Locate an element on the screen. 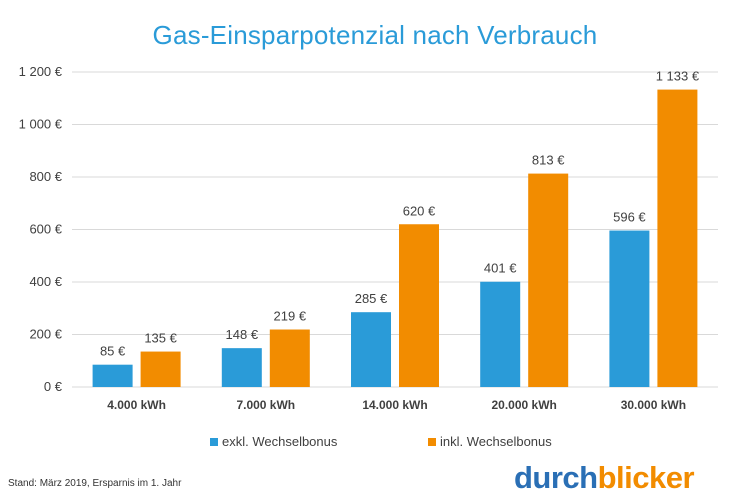  footnote: Stand: März 2019, Ersparnis im 1. Jahr is located at coordinates (95, 483).